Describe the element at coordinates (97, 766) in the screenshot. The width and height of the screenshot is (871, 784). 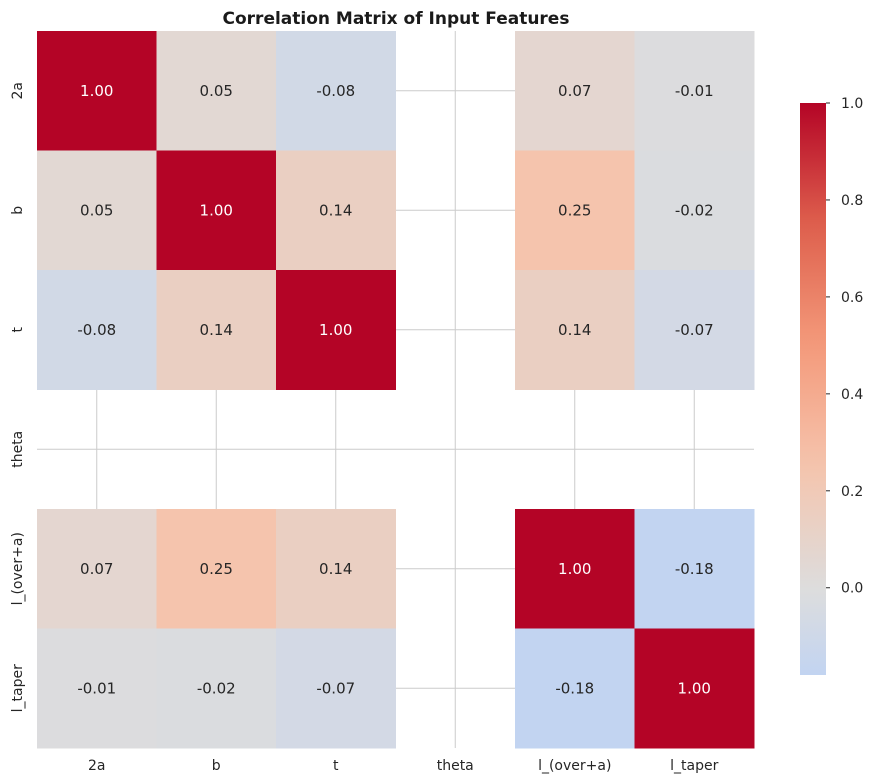
I see `x-tick-label: 2a` at that location.